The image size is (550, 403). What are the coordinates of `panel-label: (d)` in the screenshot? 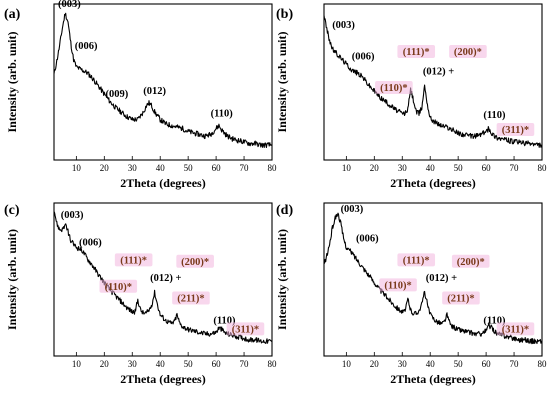 It's located at (284, 210).